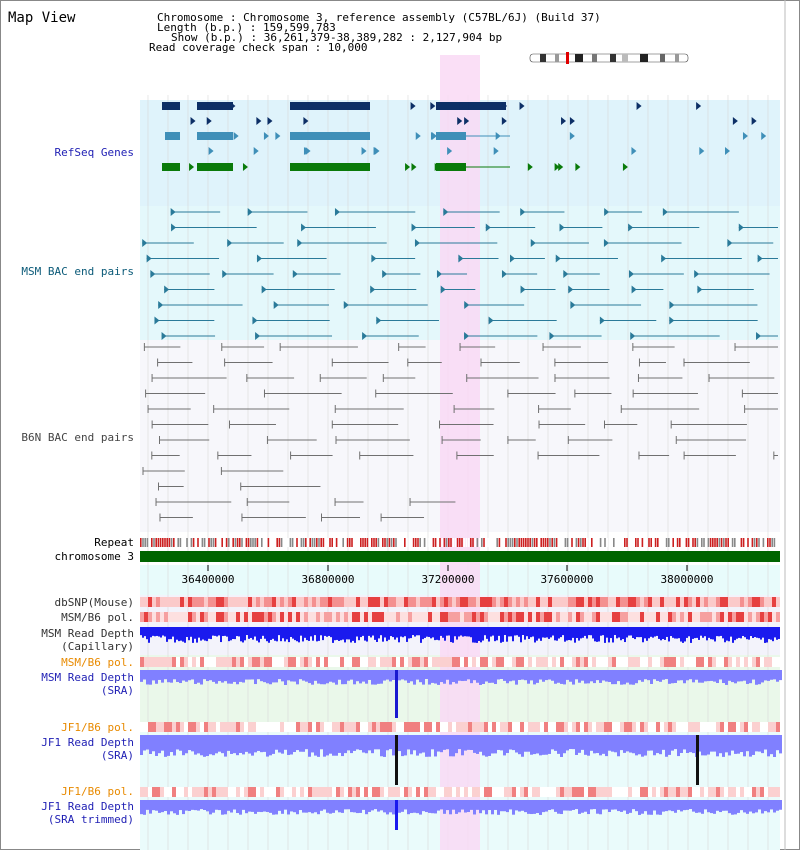 Image resolution: width=800 pixels, height=850 pixels. What do you see at coordinates (97, 791) in the screenshot?
I see `track-label-jf1-b6-pol-2: JF1/B6 pol.` at bounding box center [97, 791].